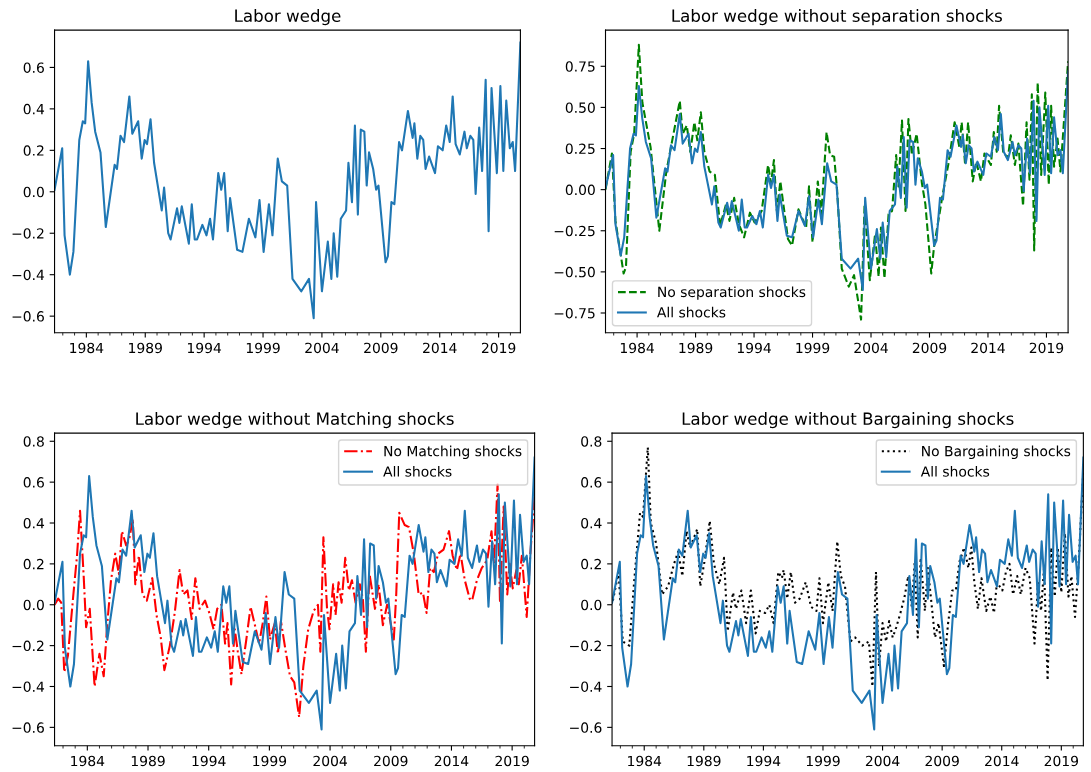 Image resolution: width=1091 pixels, height=772 pixels. I want to click on chart-title: Labor wedge without Matching shocks, so click(295, 420).